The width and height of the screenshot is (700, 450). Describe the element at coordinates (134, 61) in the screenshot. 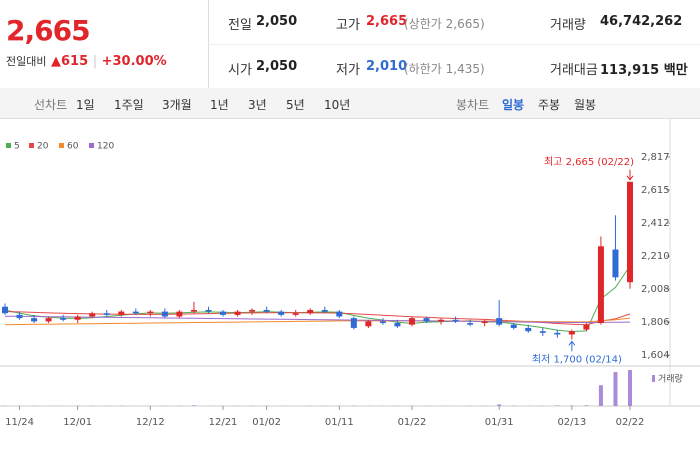

I see `change-pct: +30.00%` at that location.